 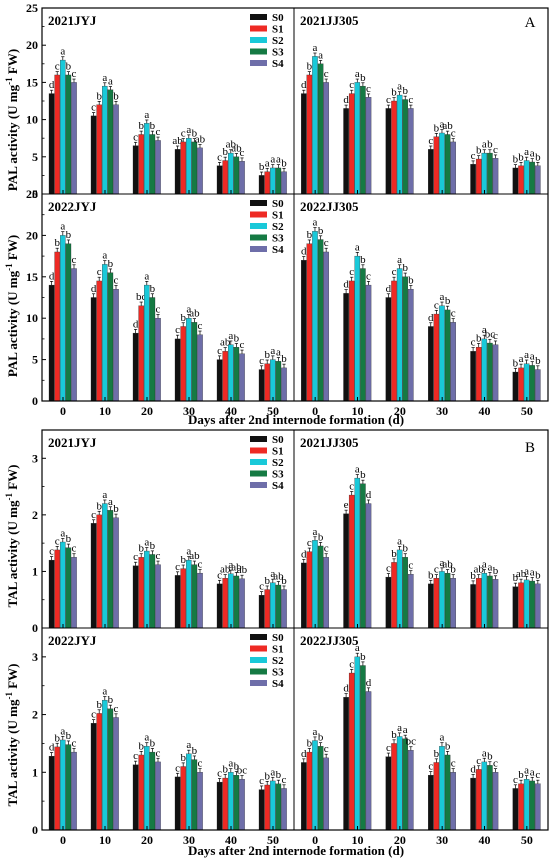 I want to click on significance-label: e, so click(x=346, y=505).